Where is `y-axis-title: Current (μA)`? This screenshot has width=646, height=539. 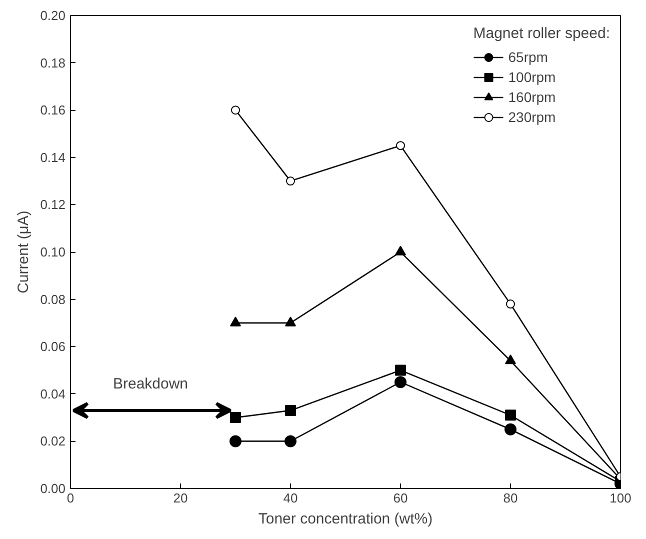 y-axis-title: Current (μA) is located at coordinates (23, 252).